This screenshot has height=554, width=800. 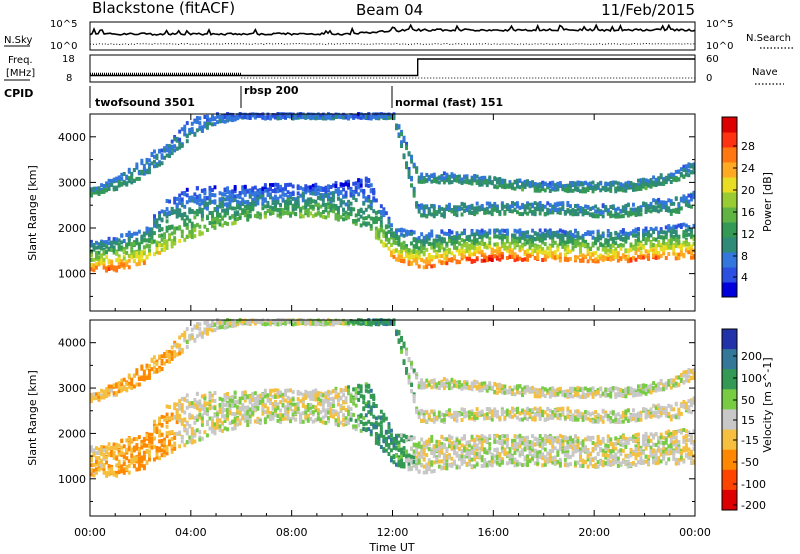 What do you see at coordinates (392, 44) in the screenshot?
I see `nsearch-trace` at bounding box center [392, 44].